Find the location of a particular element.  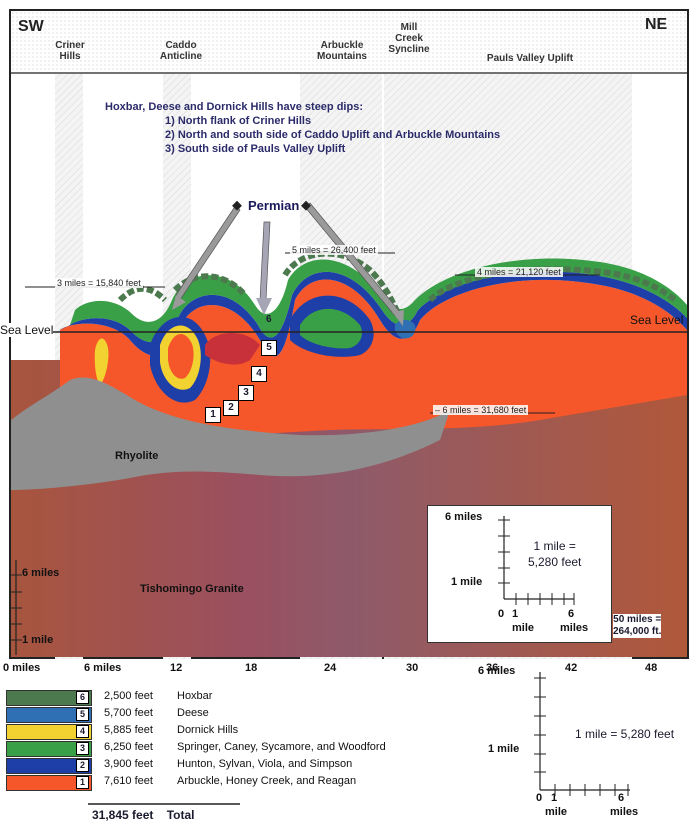

sea-level-left: Sea Level is located at coordinates (27, 330).